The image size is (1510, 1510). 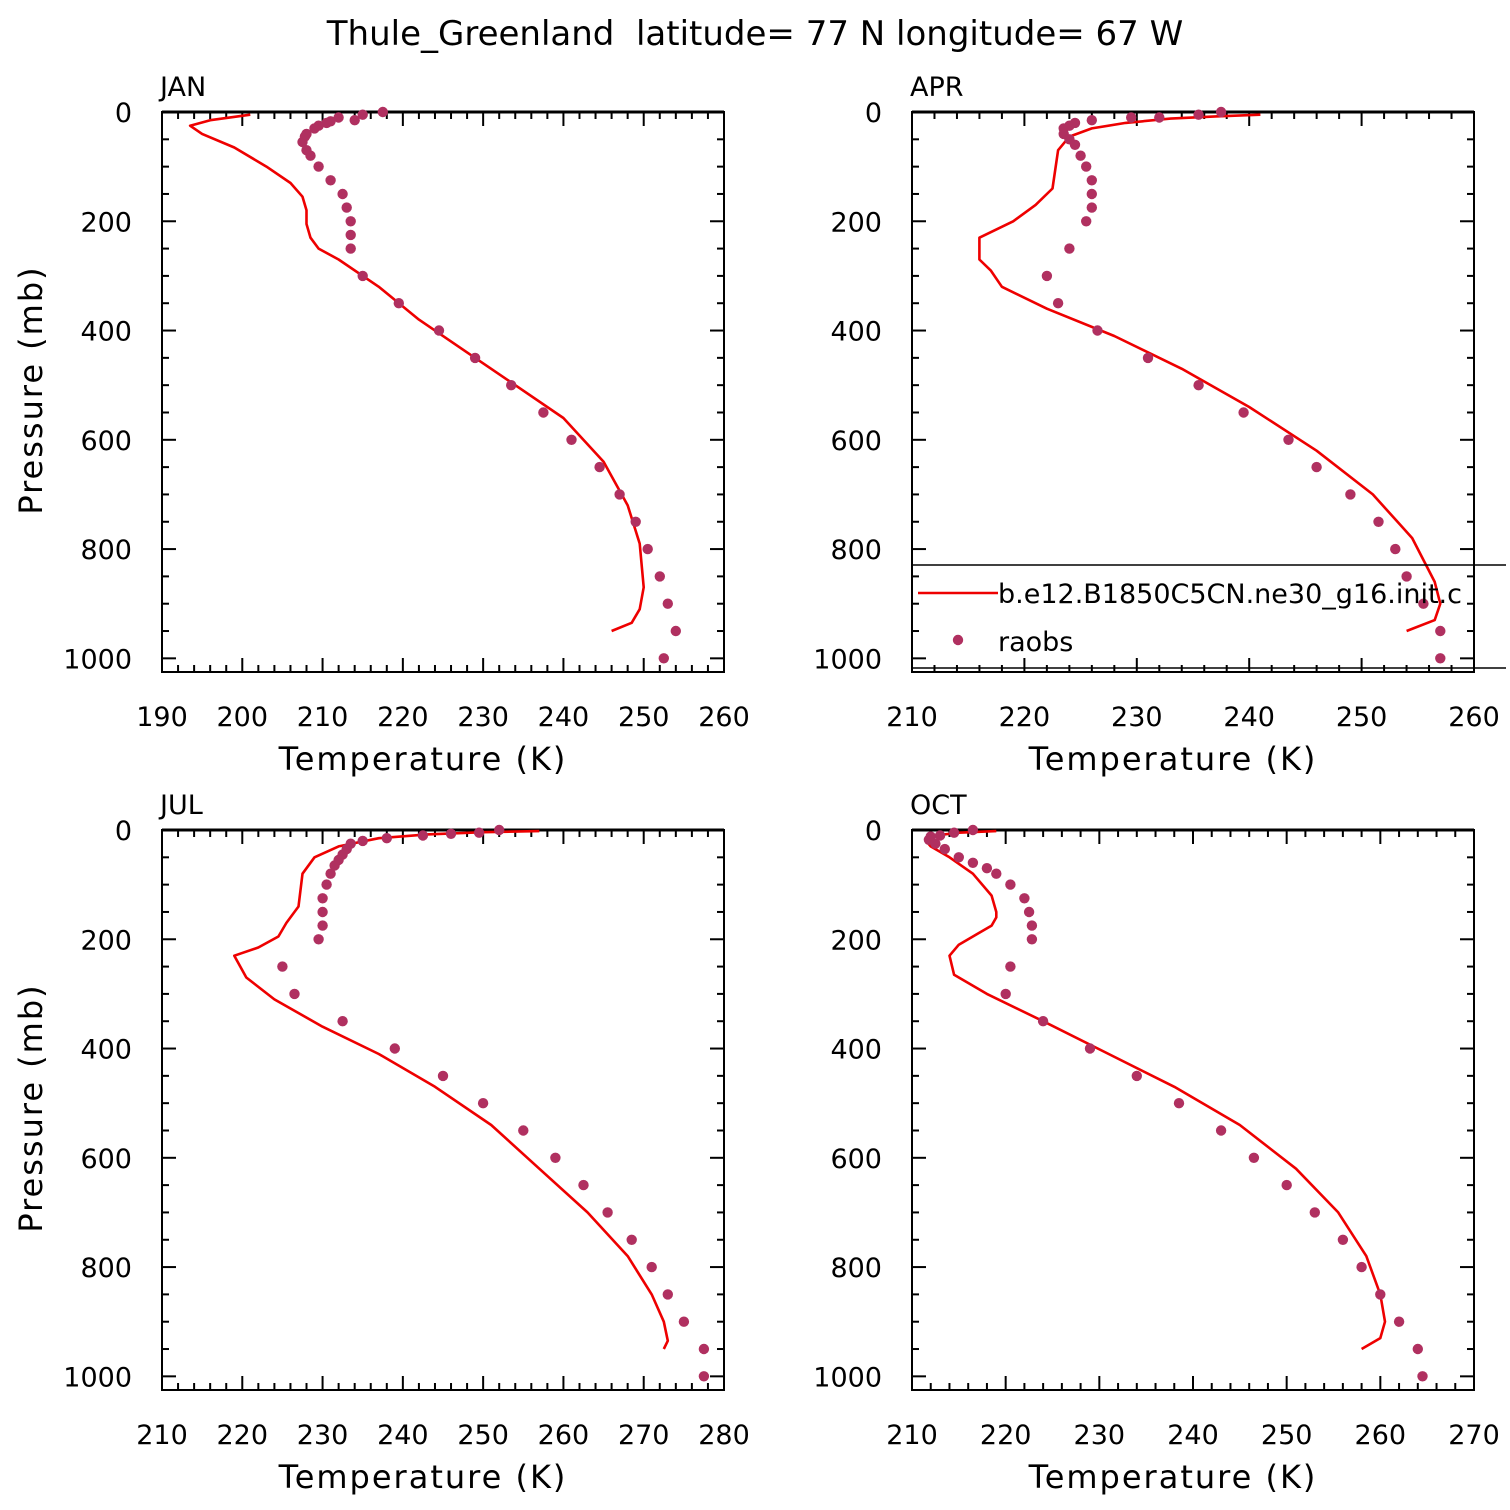 What do you see at coordinates (724, 1435) in the screenshot?
I see `x-tick-label: 280` at bounding box center [724, 1435].